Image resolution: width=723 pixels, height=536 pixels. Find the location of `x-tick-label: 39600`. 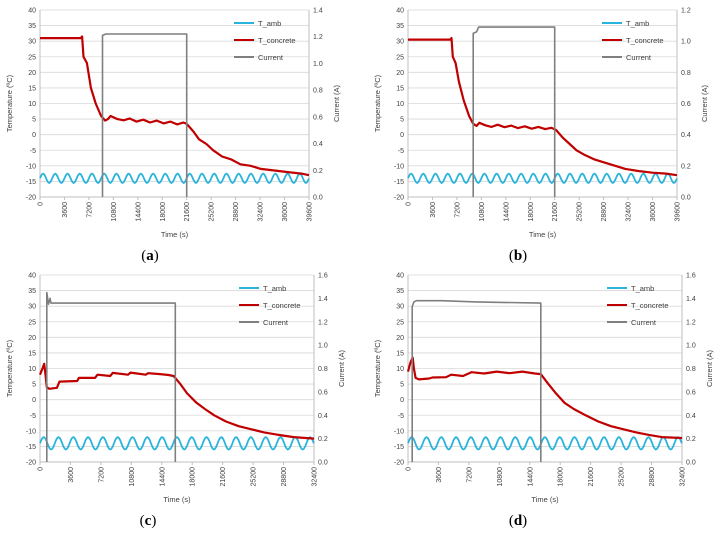

x-tick-label: 39600 is located at coordinates (310, 212).